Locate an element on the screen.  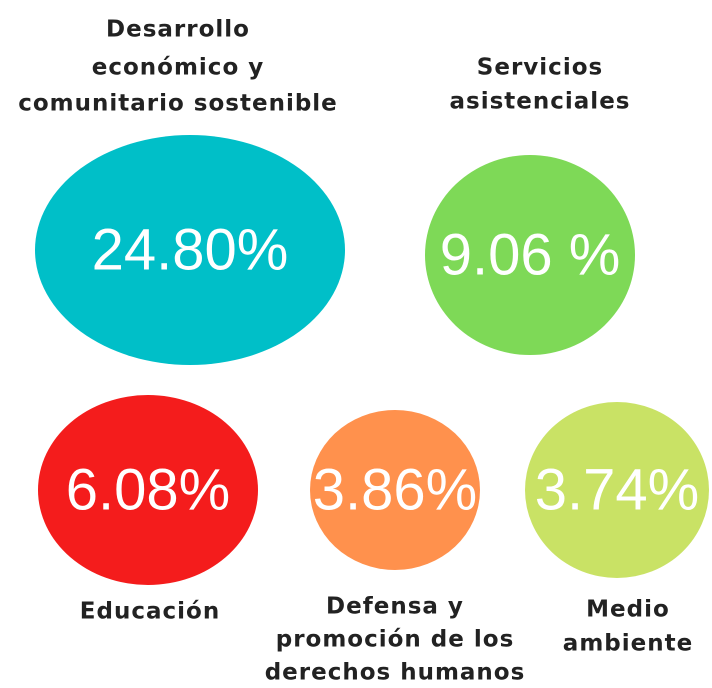
bubble-value: 3.86% is located at coordinates (395, 490).